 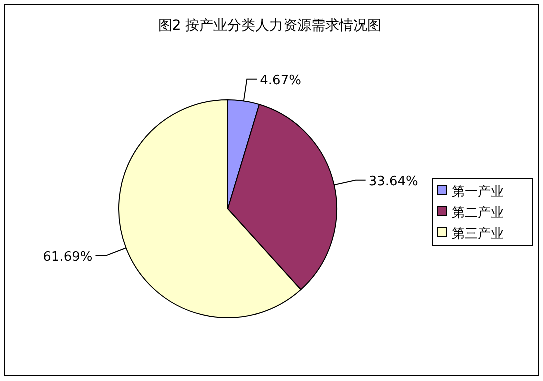 What do you see at coordinates (270, 26) in the screenshot?
I see `chart-title: 图2 按产业分类人力资源需求情况图` at bounding box center [270, 26].